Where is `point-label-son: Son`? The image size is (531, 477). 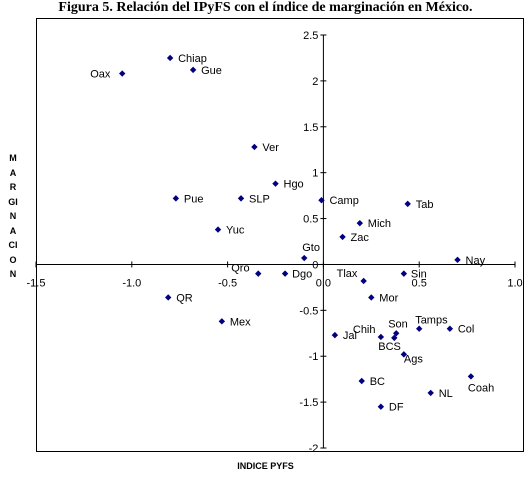 point-label-son: Son is located at coordinates (398, 324).